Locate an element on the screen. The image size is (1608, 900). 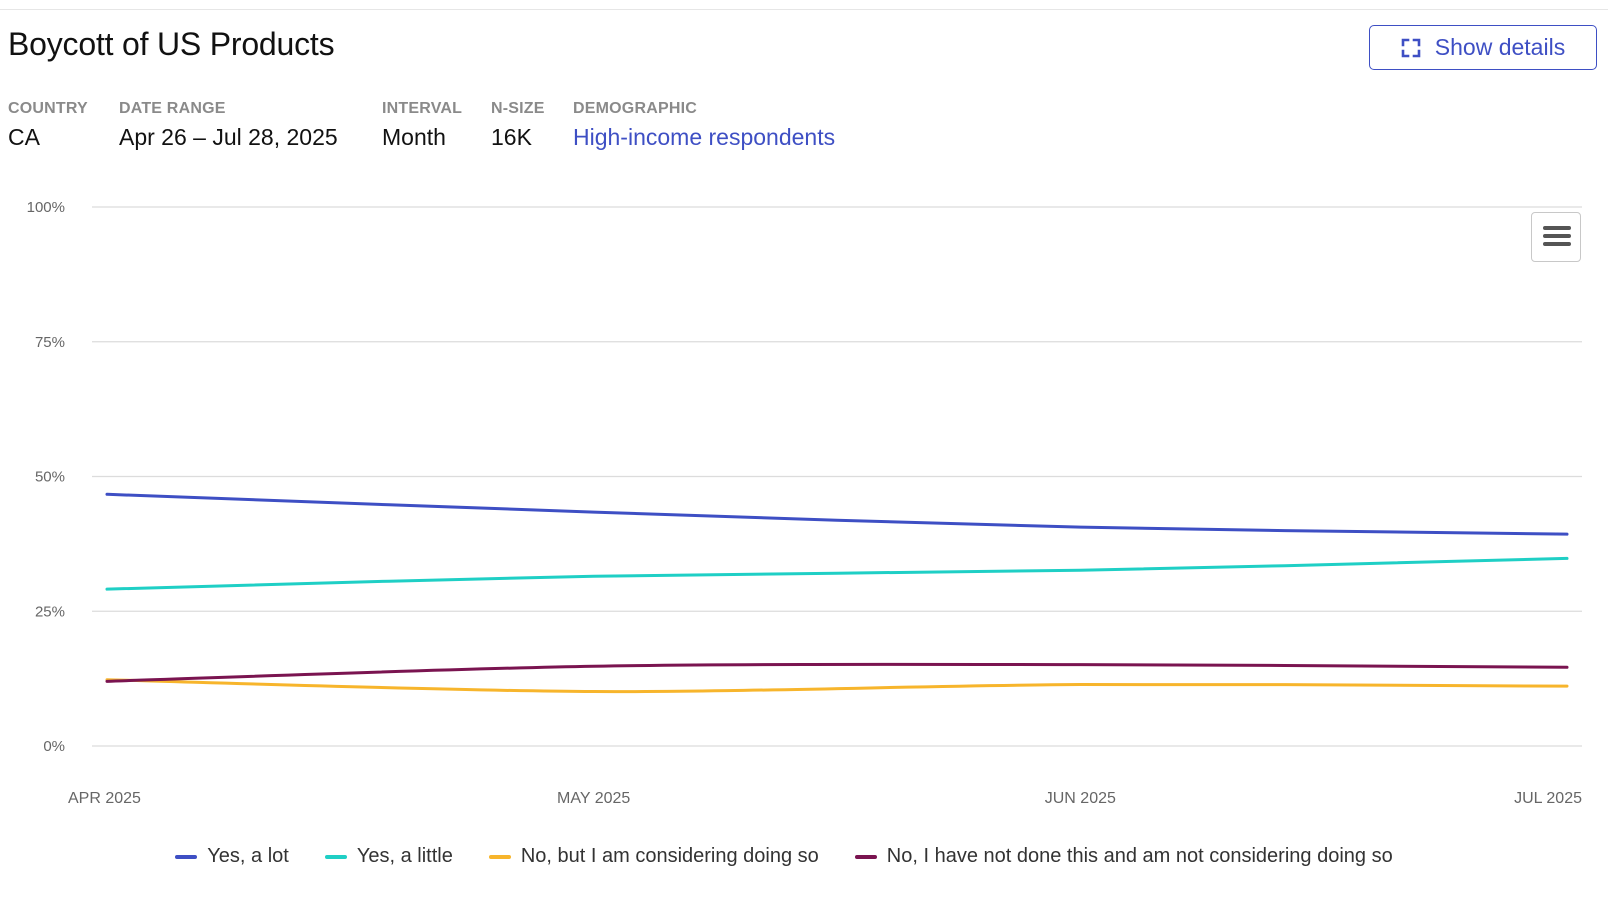
y-tick-label: 50% is located at coordinates (50, 477).